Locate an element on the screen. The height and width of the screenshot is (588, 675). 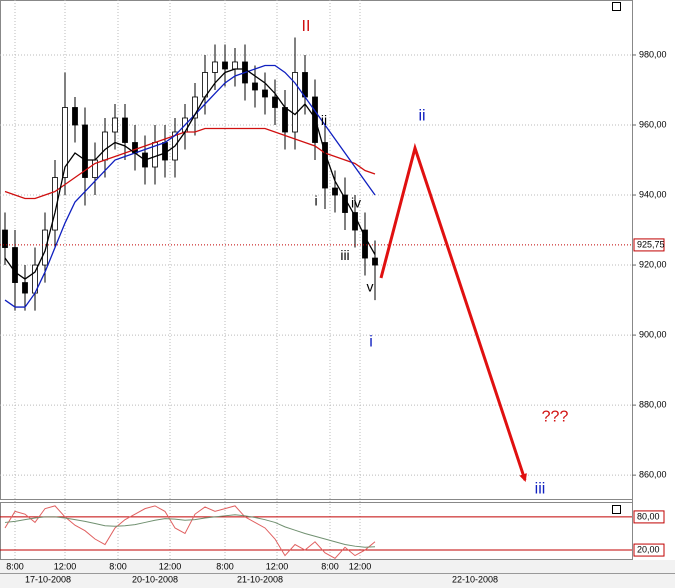
y-tick-label: 20,00 is located at coordinates (648, 549).